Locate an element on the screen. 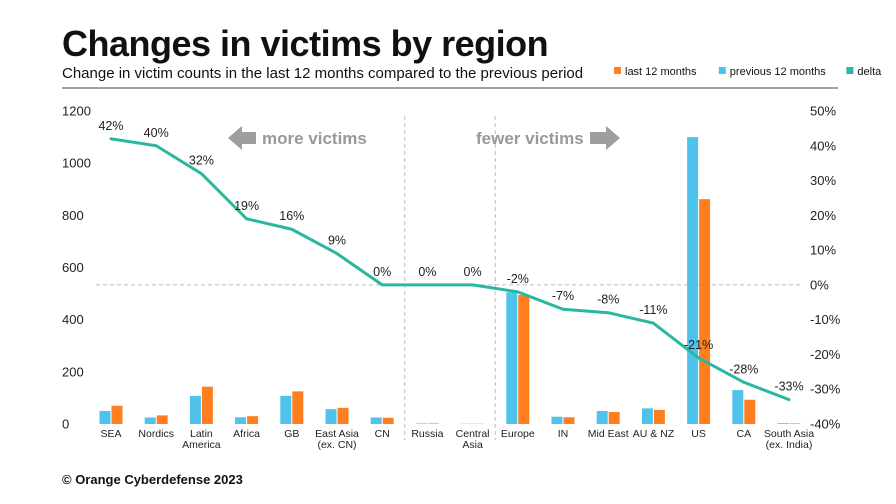  y-left-tick: 0 is located at coordinates (65, 424).